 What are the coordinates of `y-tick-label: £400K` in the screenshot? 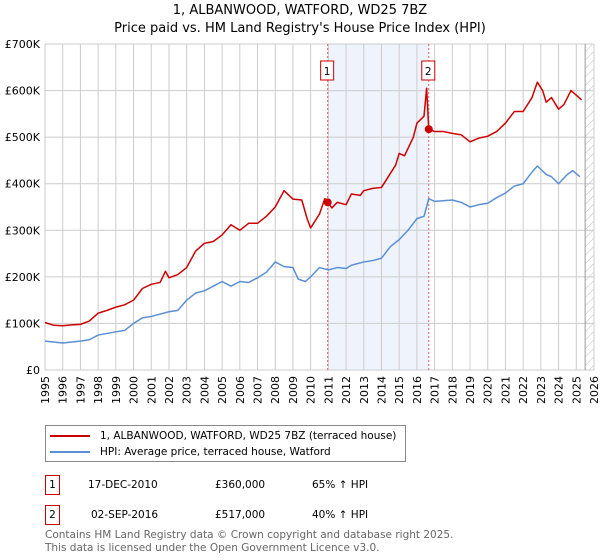 It's located at (23, 184).